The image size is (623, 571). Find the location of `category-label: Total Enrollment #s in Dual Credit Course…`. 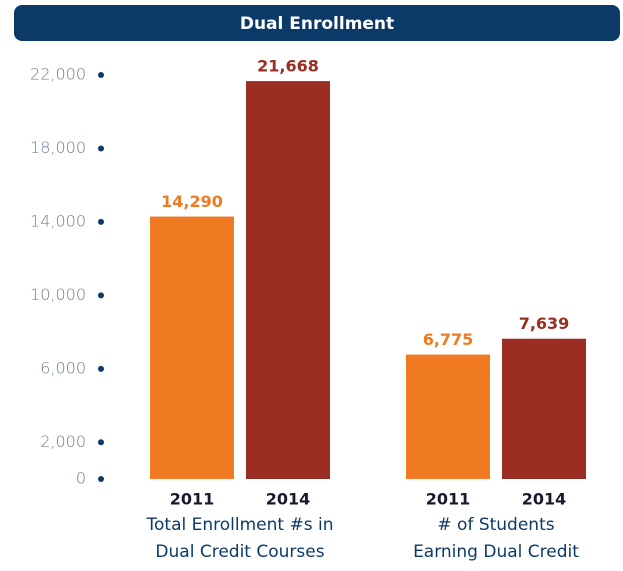

category-label: Total Enrollment #s in Dual Credit Course… is located at coordinates (240, 538).